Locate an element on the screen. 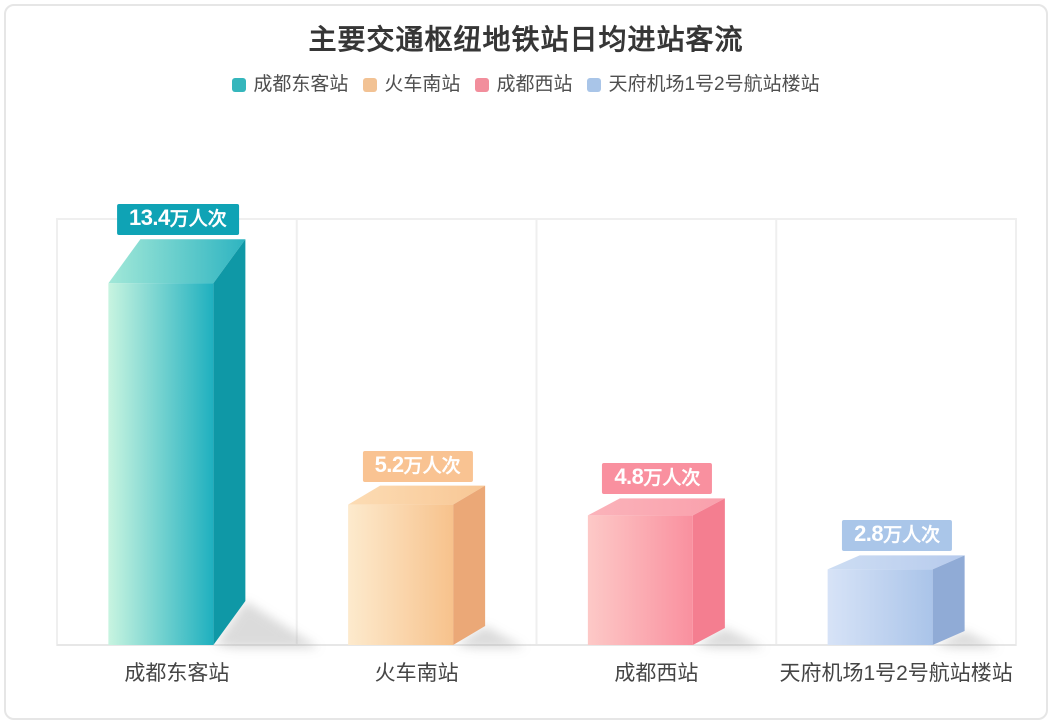  legend-item-2: 成都西站 is located at coordinates (523, 84).